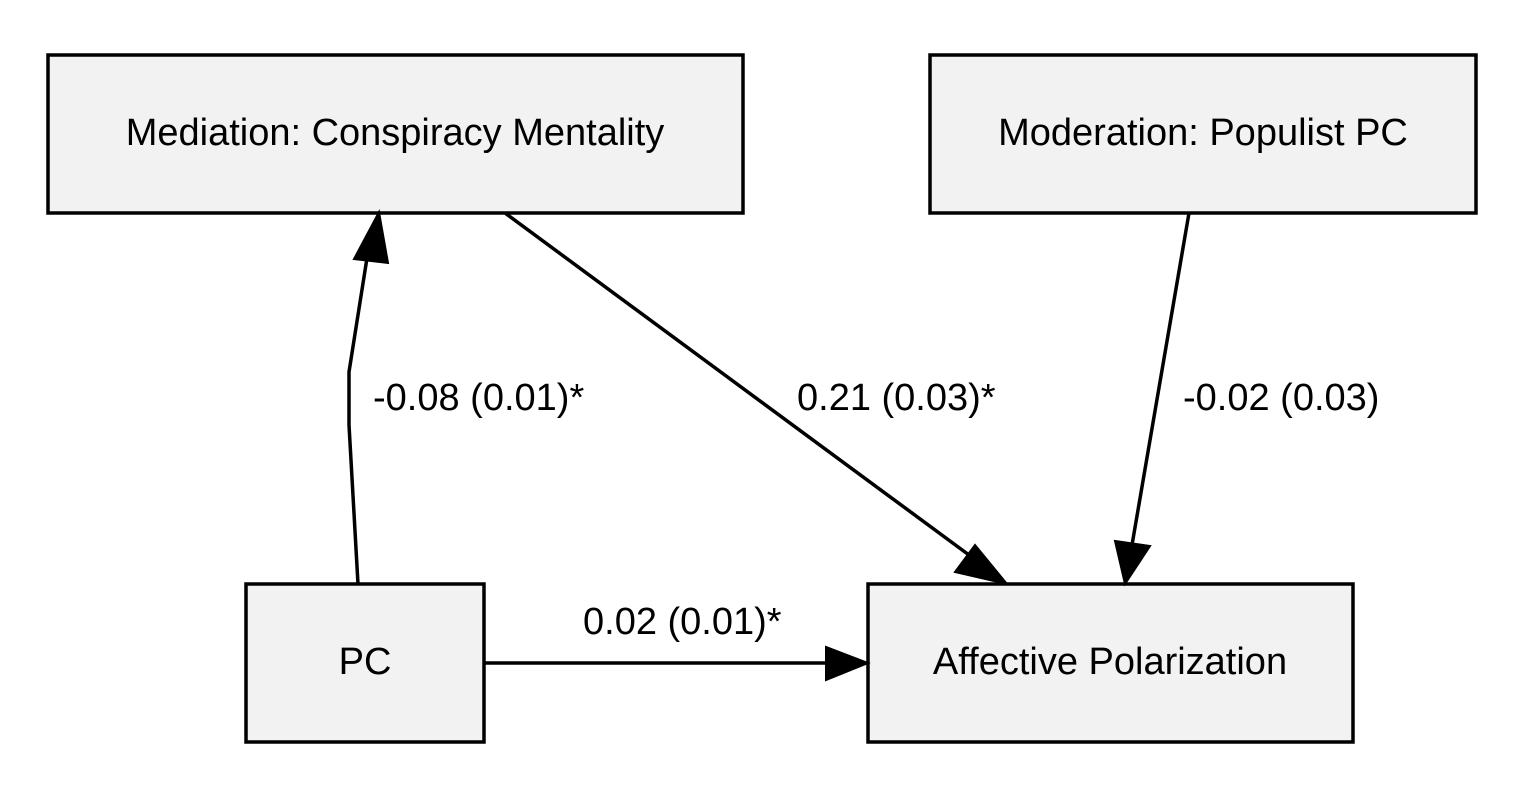 This screenshot has height=794, width=1520. I want to click on node-moderation: Moderation: Populist PC, so click(1203, 134).